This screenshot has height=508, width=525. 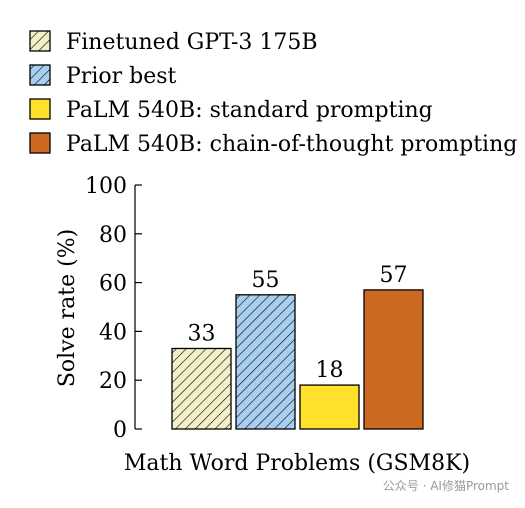 I want to click on legend-item-1: Prior best, so click(x=103, y=76).